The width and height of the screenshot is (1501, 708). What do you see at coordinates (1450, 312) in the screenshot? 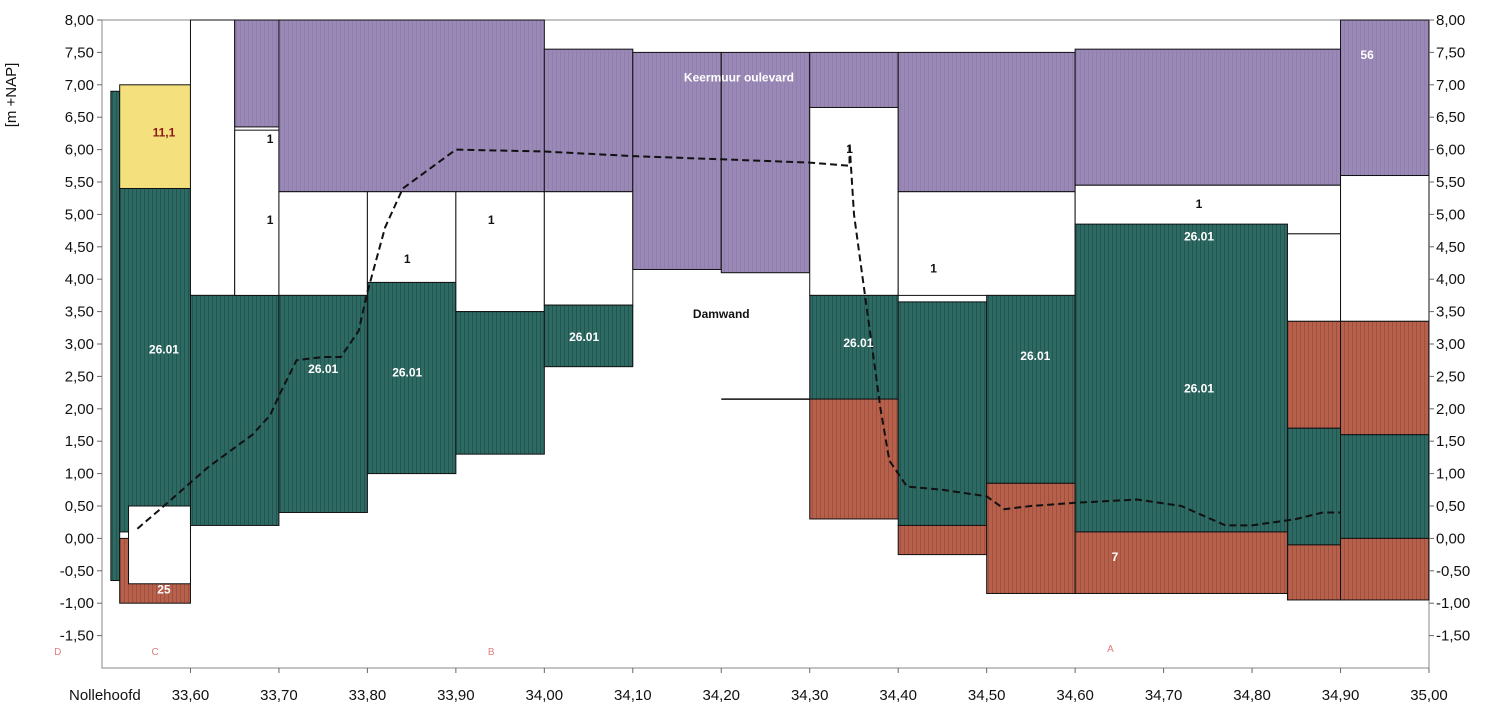
I see `y-tick-label-right-9: 3,50` at bounding box center [1450, 312].